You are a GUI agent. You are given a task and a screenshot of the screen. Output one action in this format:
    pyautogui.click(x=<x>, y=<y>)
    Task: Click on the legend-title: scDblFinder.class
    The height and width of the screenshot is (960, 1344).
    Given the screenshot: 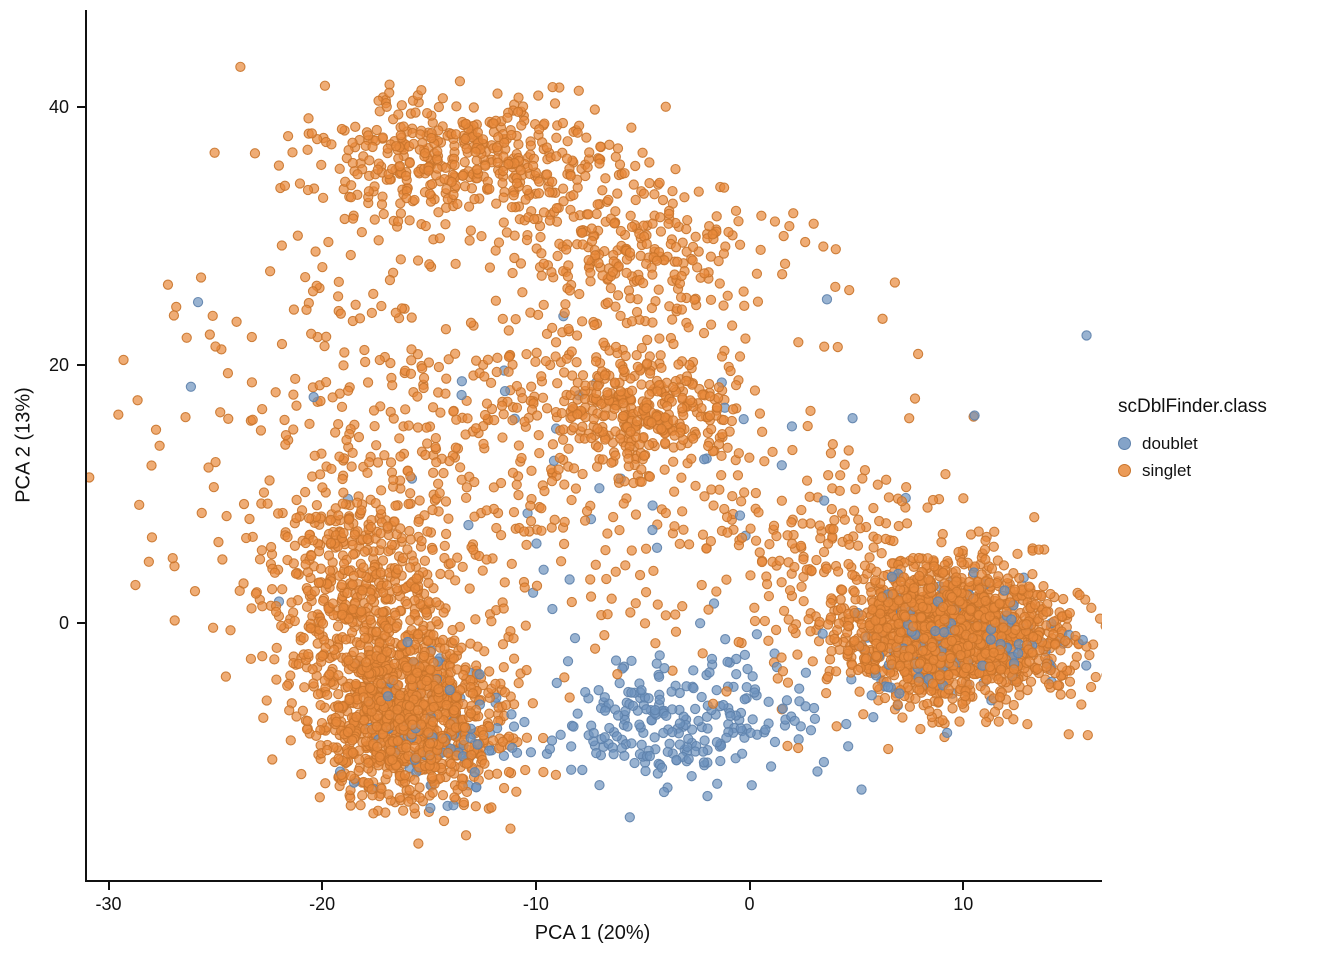 What is the action you would take?
    pyautogui.click(x=1192, y=406)
    